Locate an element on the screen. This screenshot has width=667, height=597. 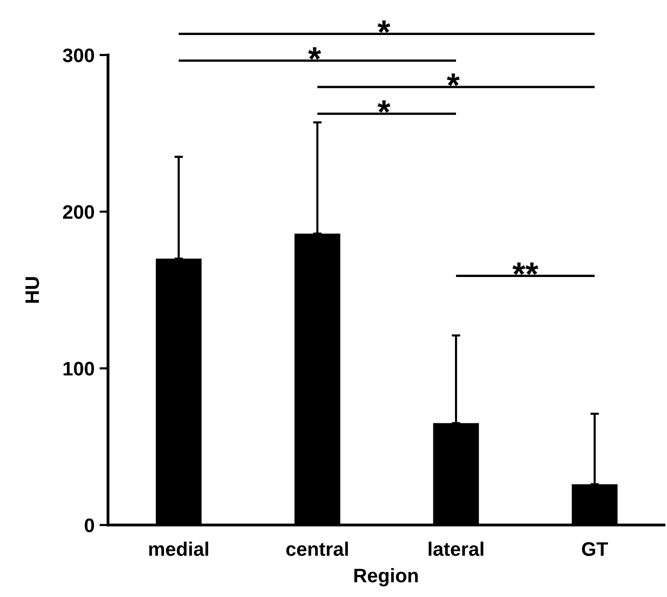
y-tick-label: 200 is located at coordinates (78, 212).